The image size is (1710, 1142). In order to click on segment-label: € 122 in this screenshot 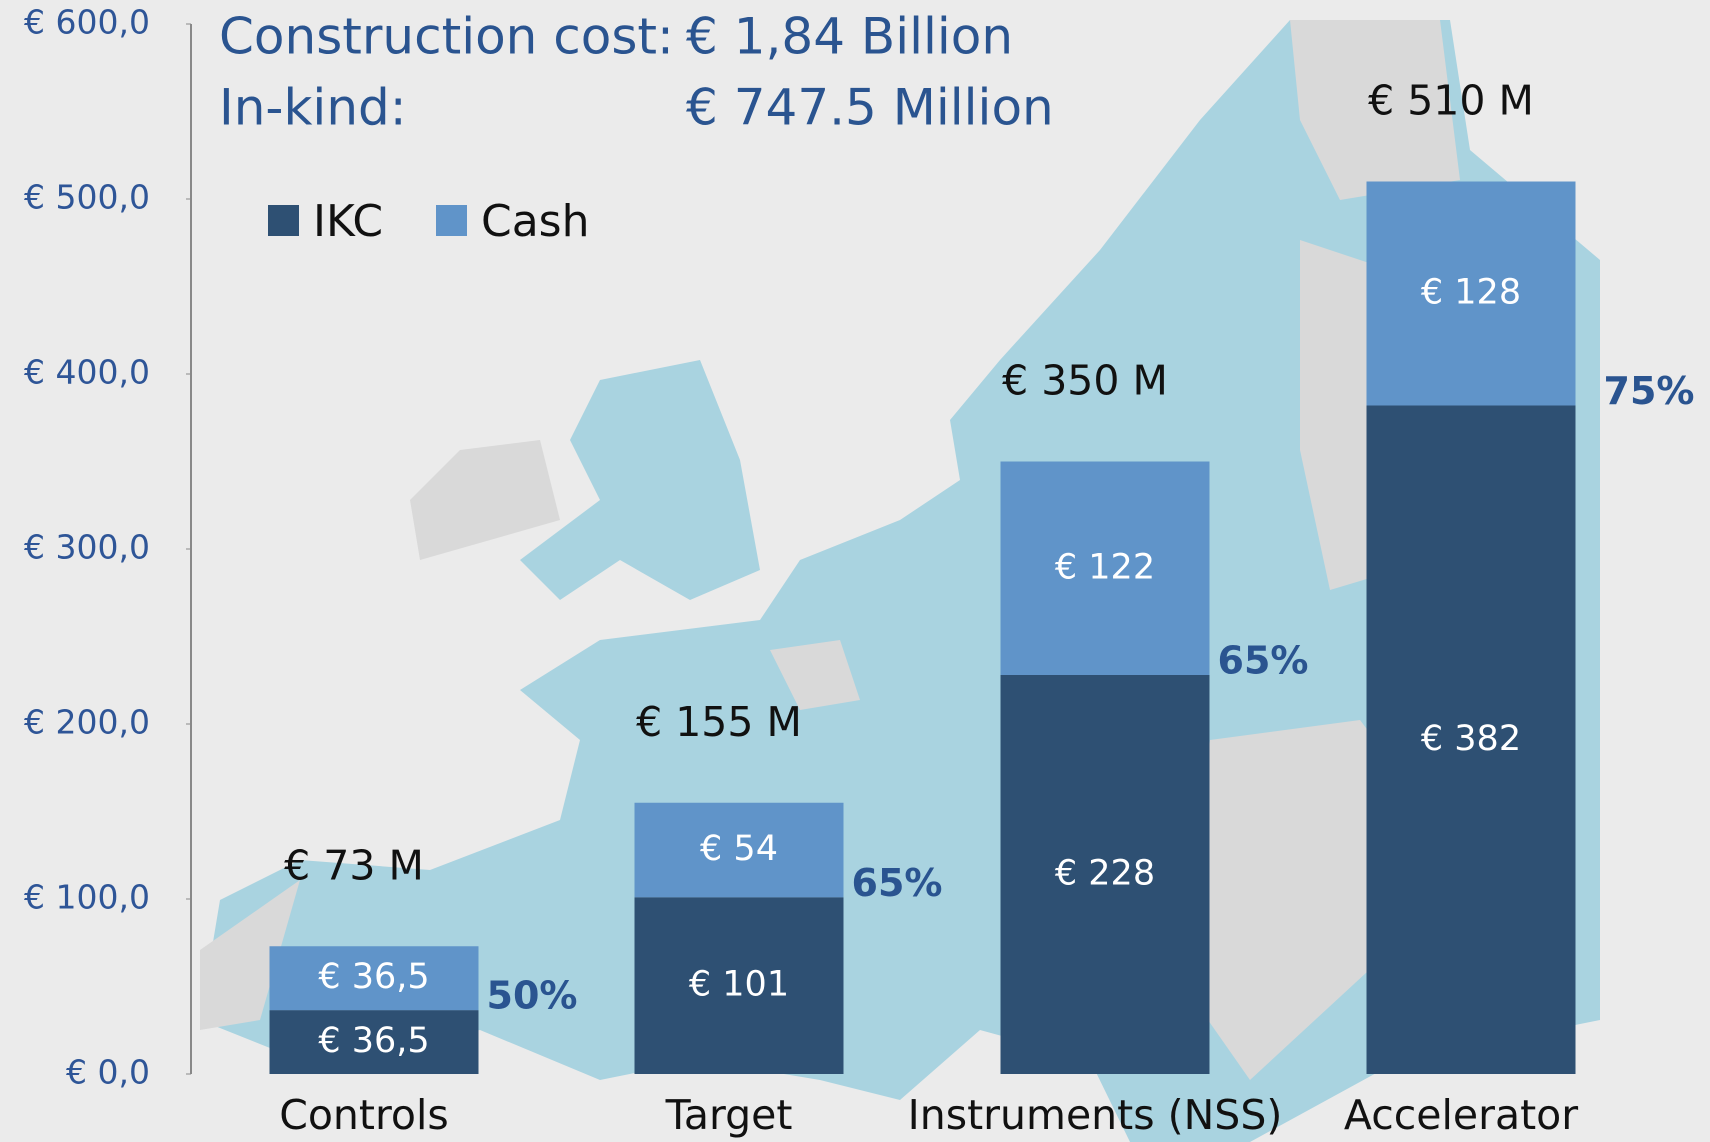, I will do `click(1105, 567)`.